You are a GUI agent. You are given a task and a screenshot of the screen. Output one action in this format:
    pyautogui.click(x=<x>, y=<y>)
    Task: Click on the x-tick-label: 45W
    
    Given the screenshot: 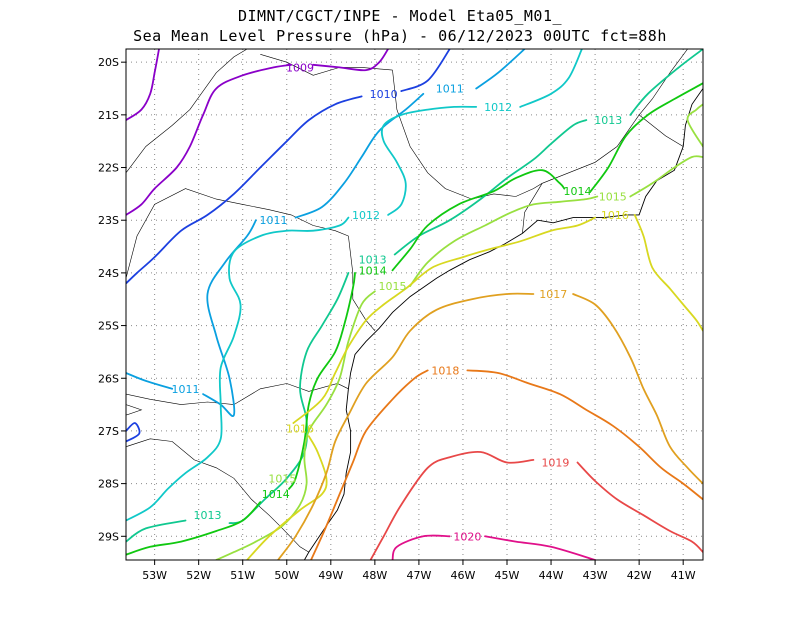 What is the action you would take?
    pyautogui.click(x=507, y=575)
    